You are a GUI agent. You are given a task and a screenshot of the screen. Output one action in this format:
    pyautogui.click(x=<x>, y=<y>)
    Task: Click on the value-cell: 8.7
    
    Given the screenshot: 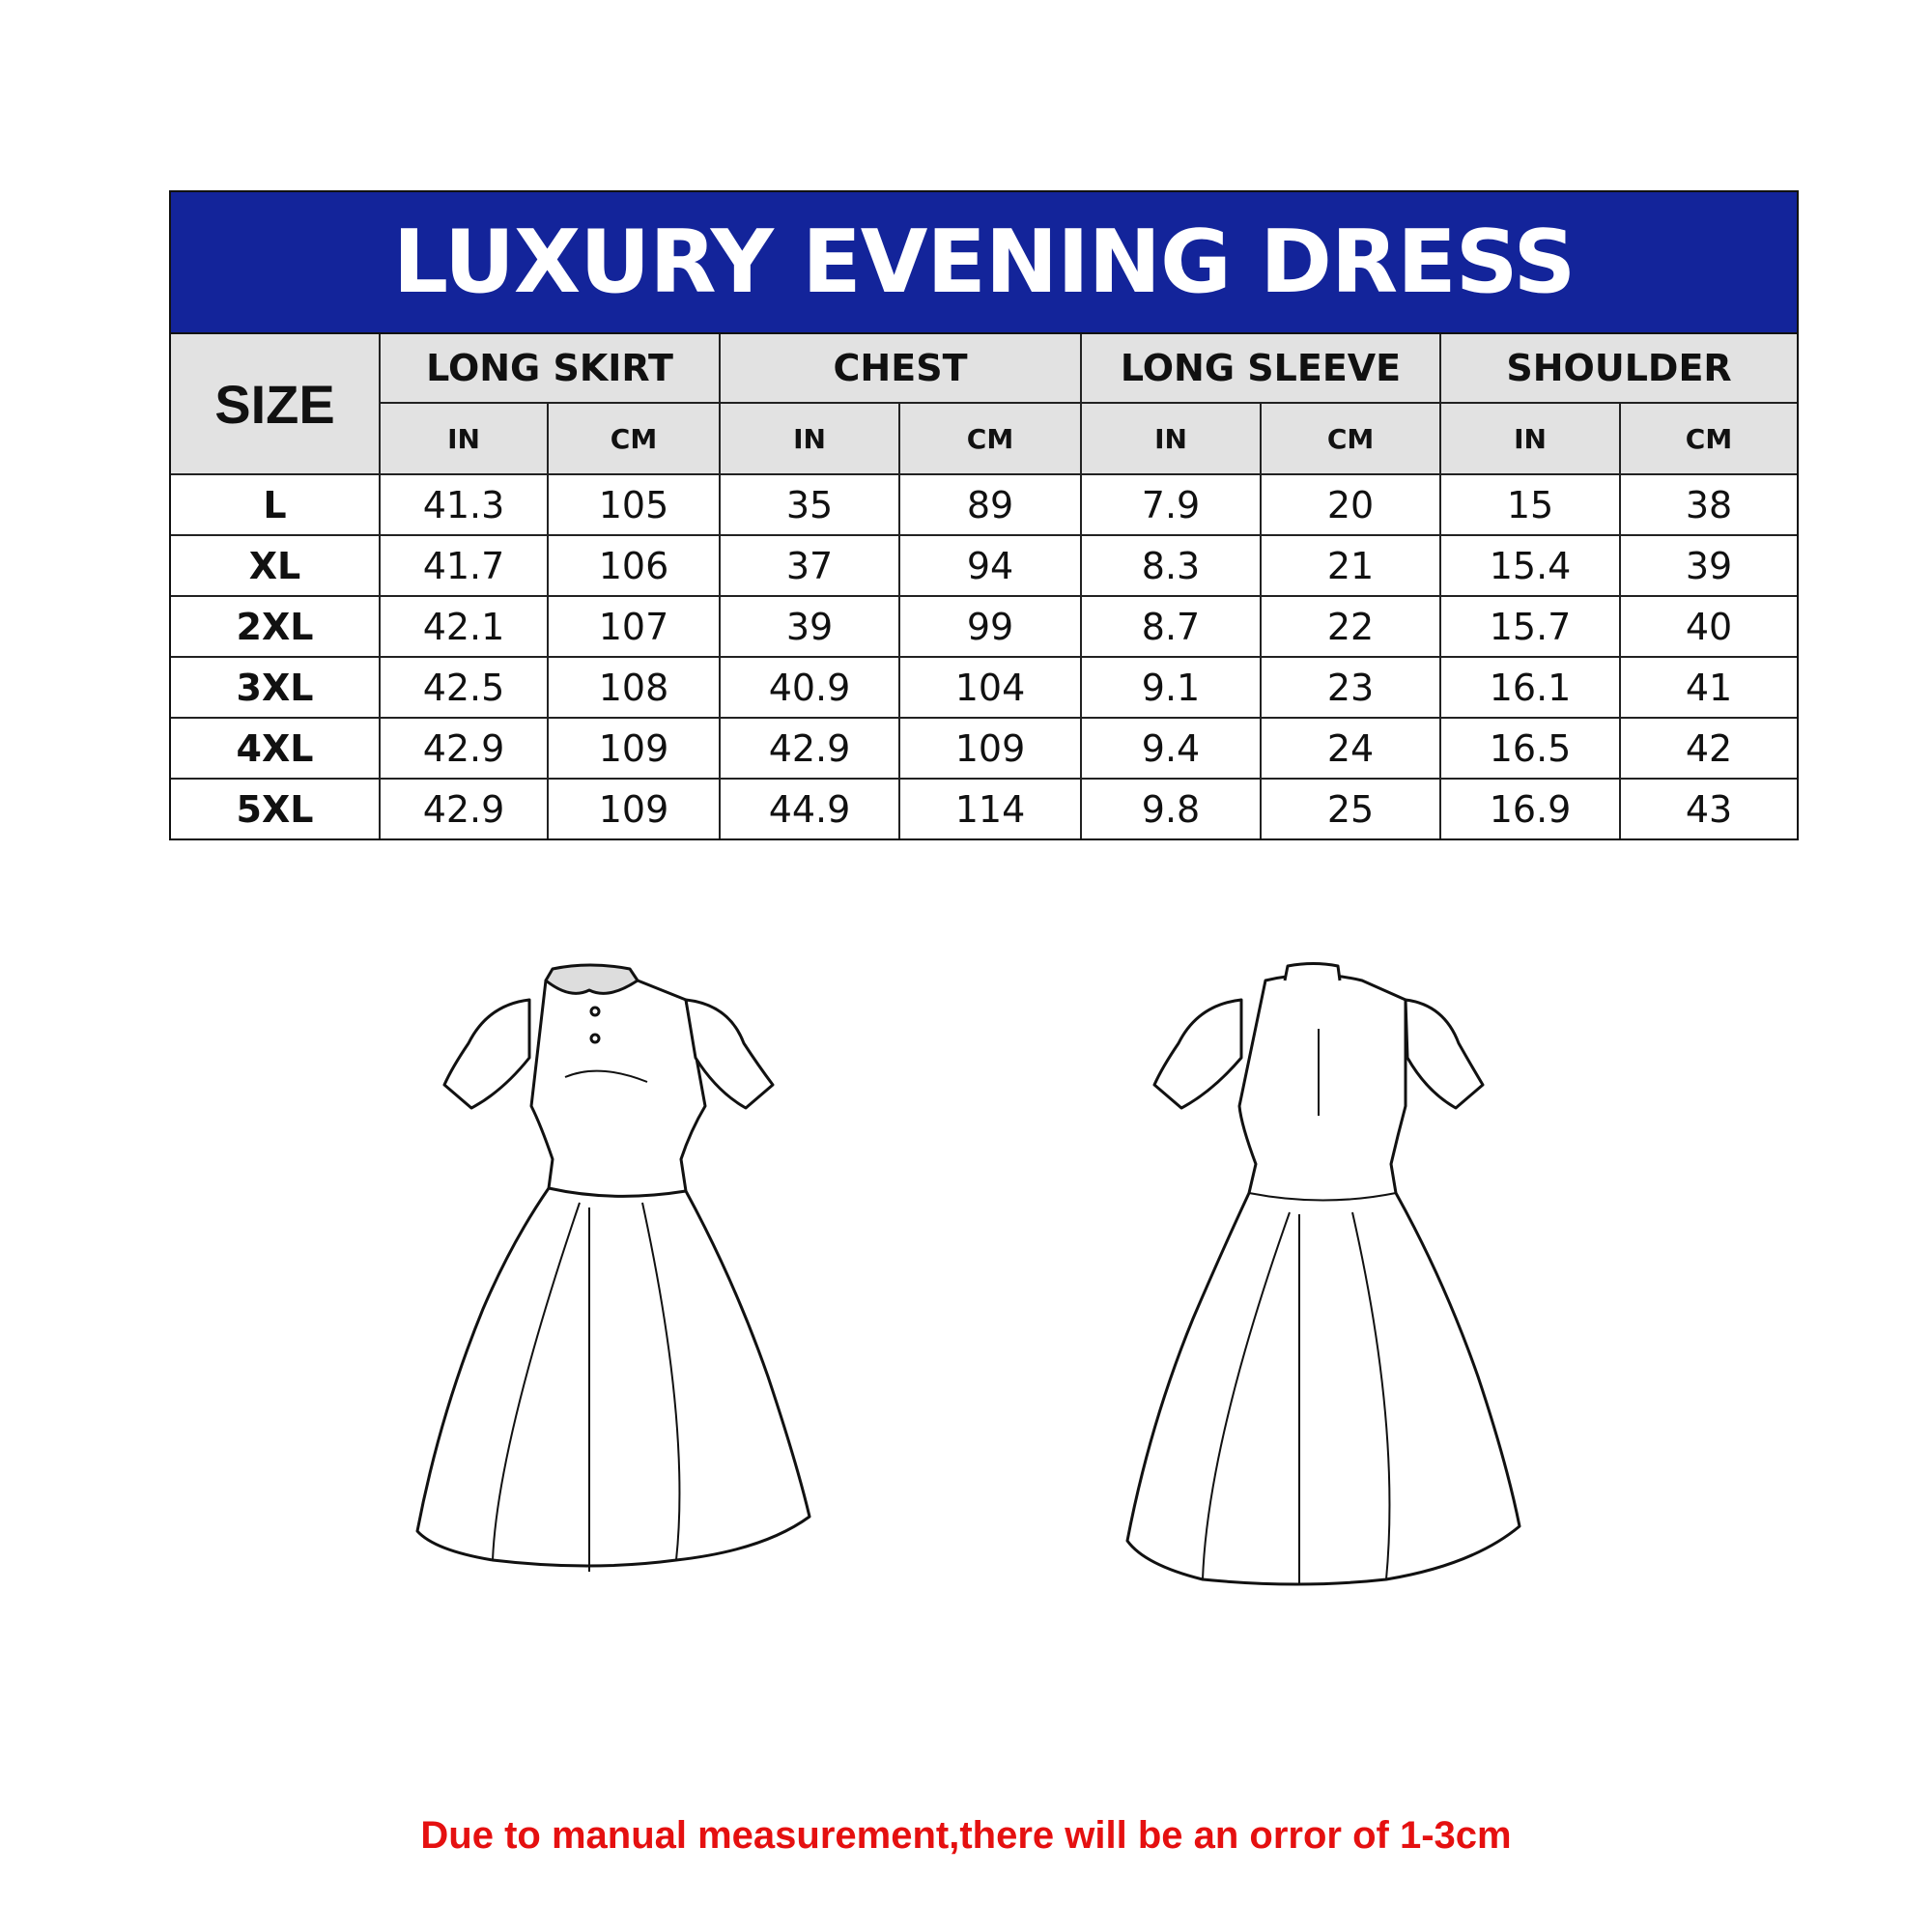 What is the action you would take?
    pyautogui.click(x=1171, y=626)
    